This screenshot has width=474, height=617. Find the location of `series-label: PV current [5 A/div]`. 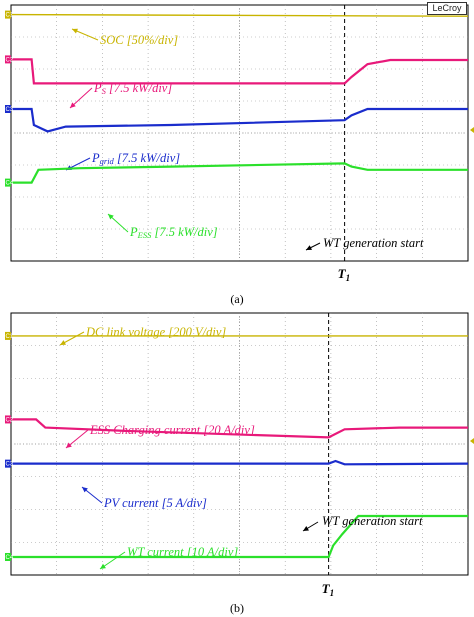

series-label: PV current [5 A/div] is located at coordinates (155, 503).